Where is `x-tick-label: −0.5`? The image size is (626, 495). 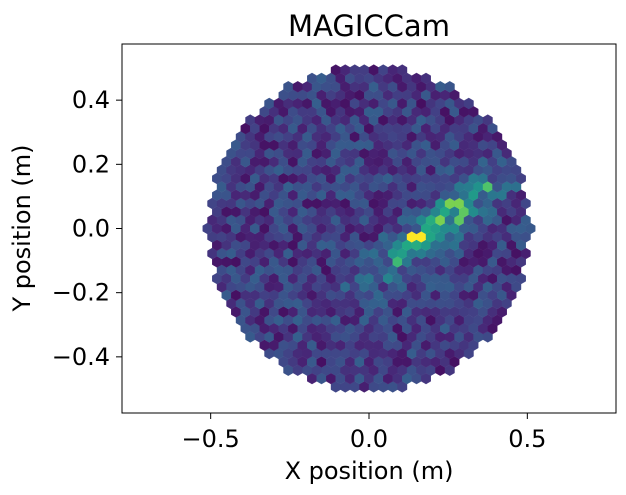 x-tick-label: −0.5 is located at coordinates (211, 439).